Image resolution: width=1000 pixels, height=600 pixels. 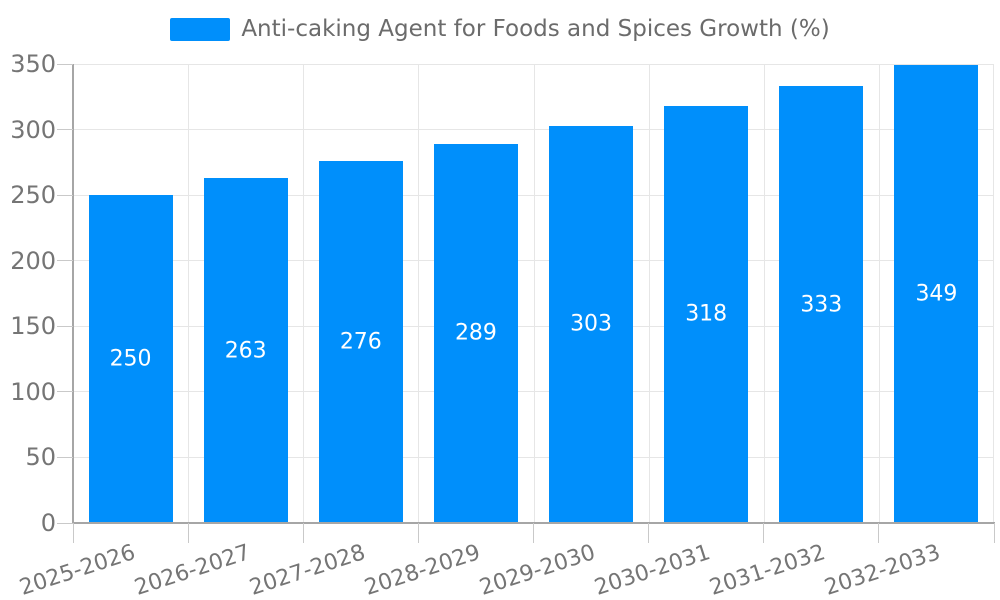 I want to click on bar-value-label: 250, so click(x=130, y=359).